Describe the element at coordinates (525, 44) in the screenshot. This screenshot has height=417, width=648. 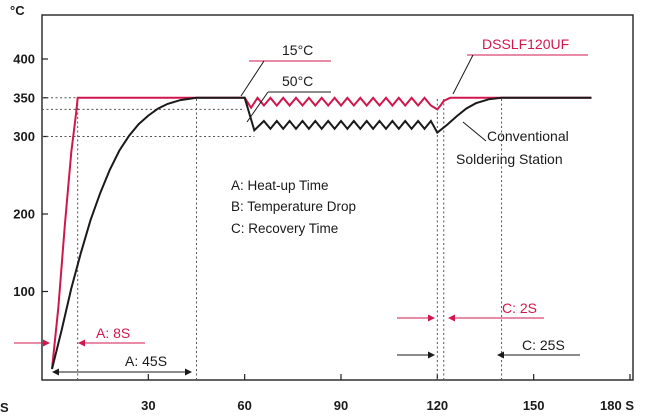
I see `series-label-red: DSSLF120UF` at that location.